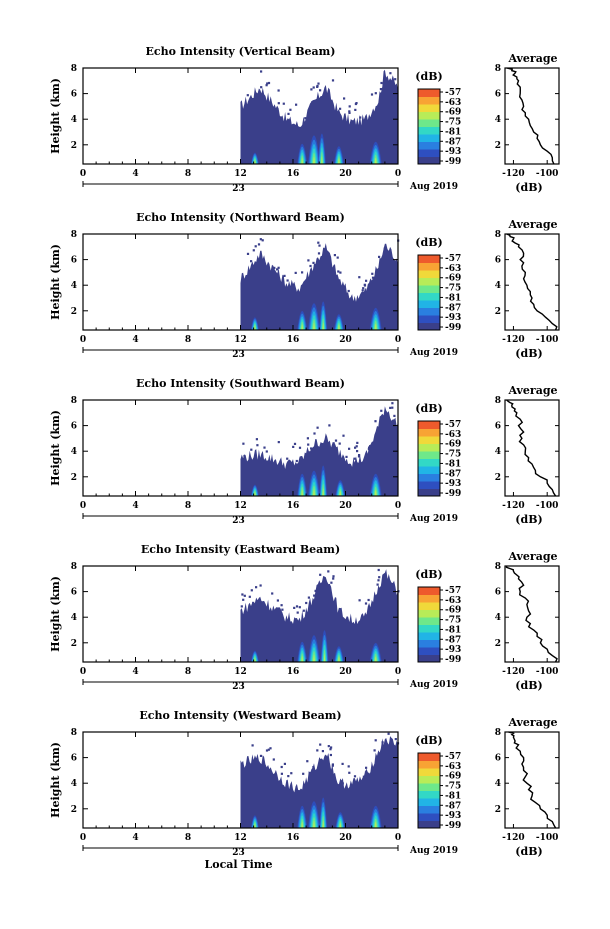 The height and width of the screenshot is (929, 610). Describe the element at coordinates (532, 116) in the screenshot. I see `average-frame` at that location.